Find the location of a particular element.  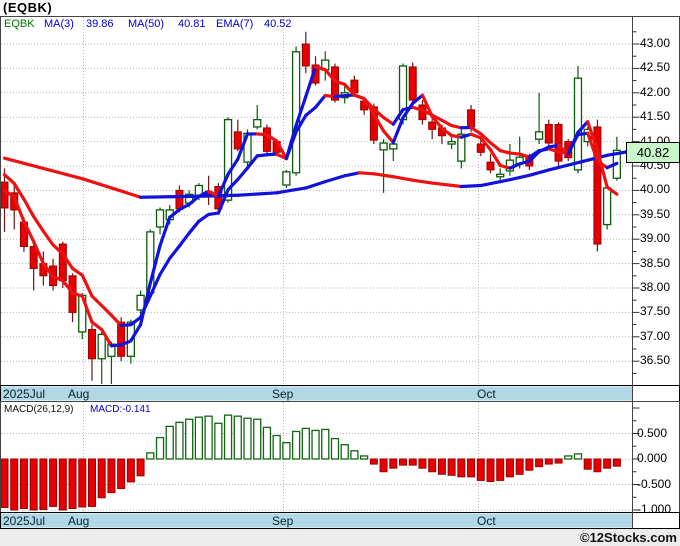

macd-current-value: MACD:-0.141 is located at coordinates (120, 409).